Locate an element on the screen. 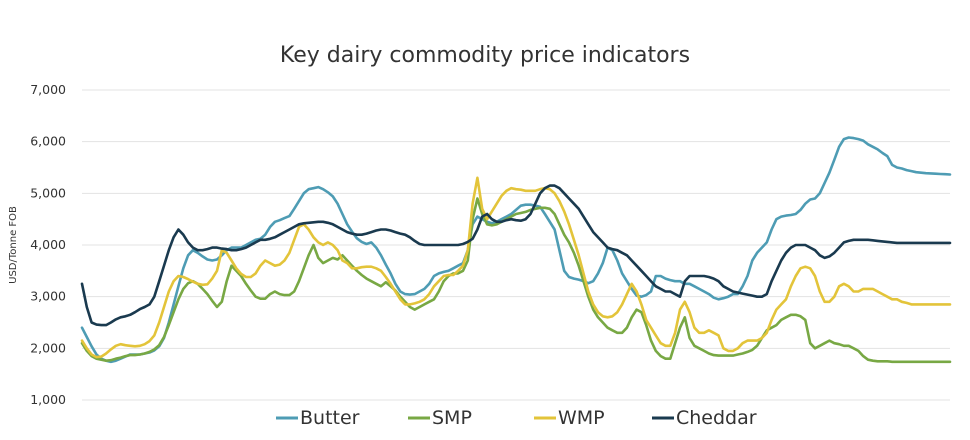  y-axis-label: USD/Tonne FOB is located at coordinates (13, 245).